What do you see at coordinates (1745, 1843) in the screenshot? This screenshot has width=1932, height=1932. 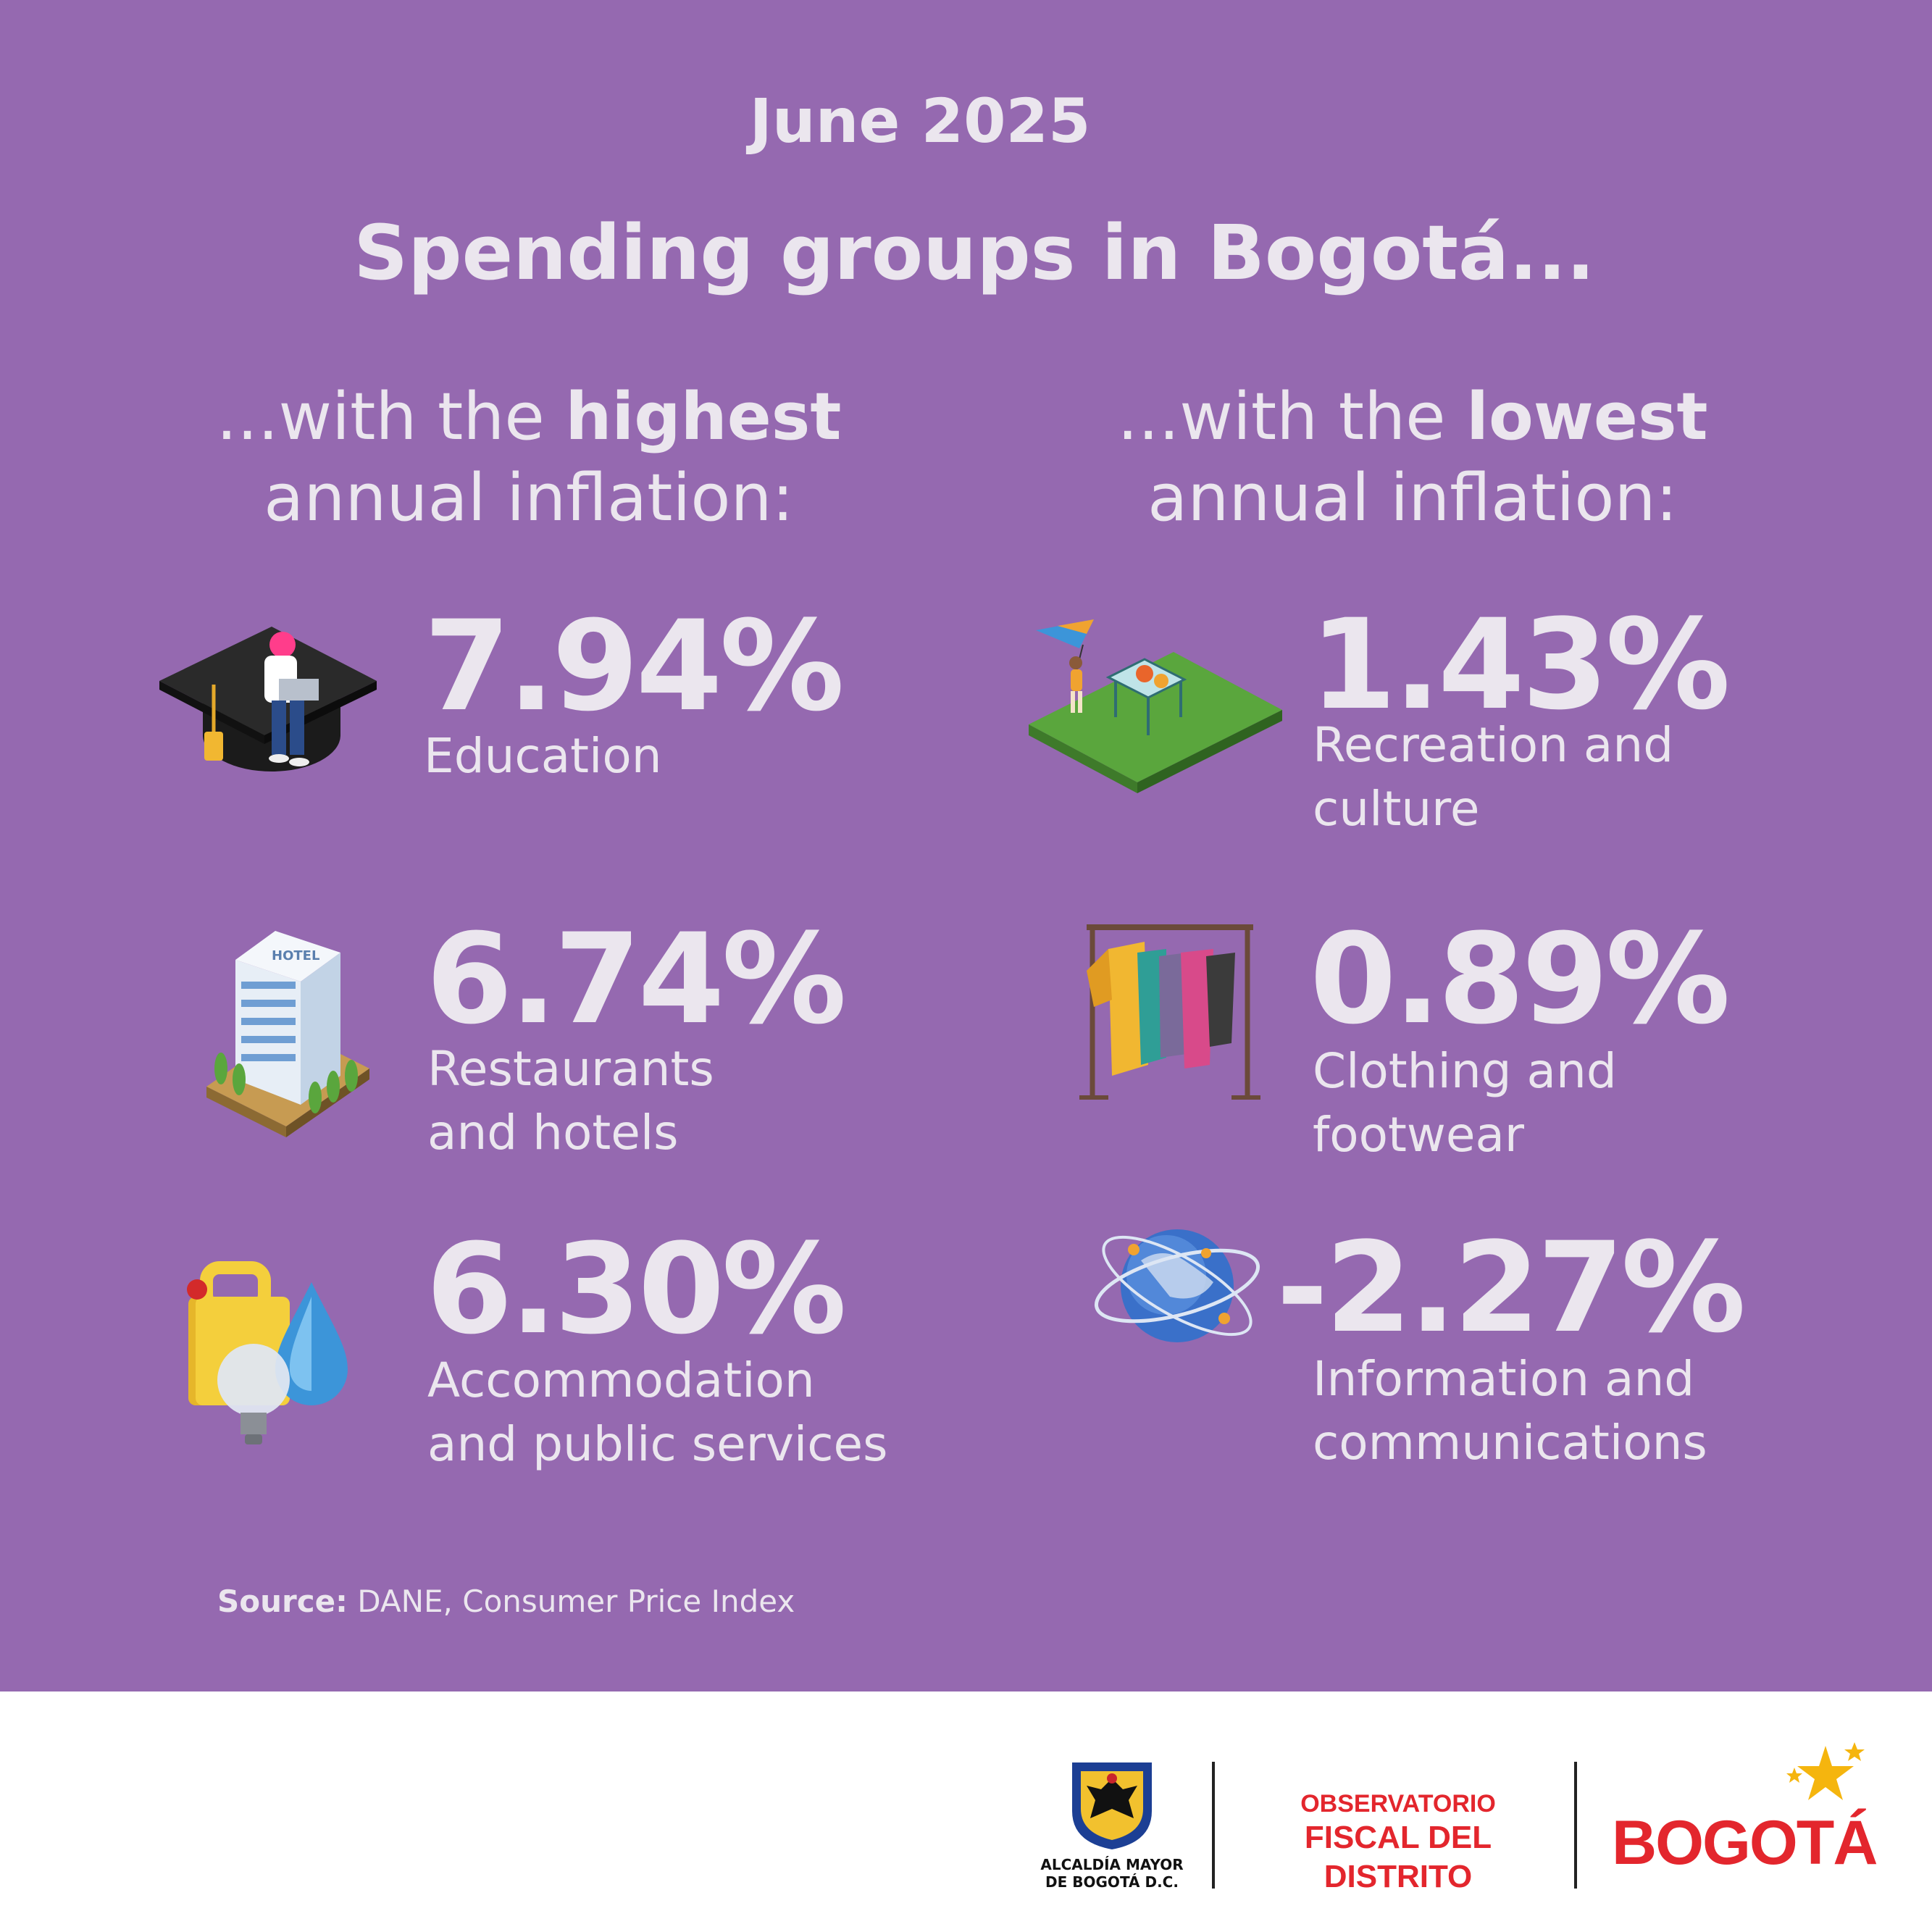 I see `bogota-wordmark: BOGOTÁ` at bounding box center [1745, 1843].